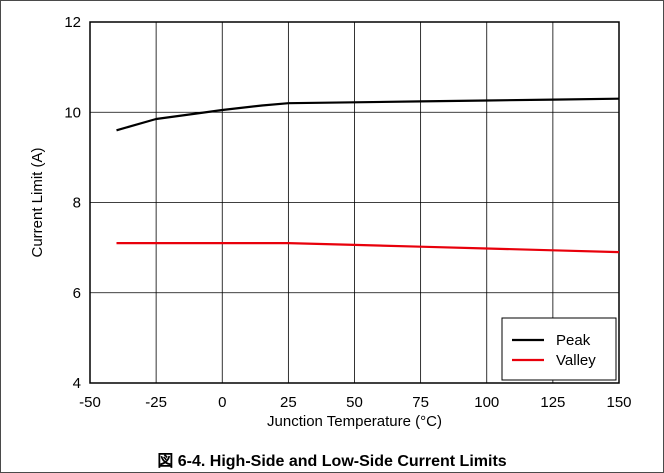  I want to click on x-tick-label: 50, so click(354, 402).